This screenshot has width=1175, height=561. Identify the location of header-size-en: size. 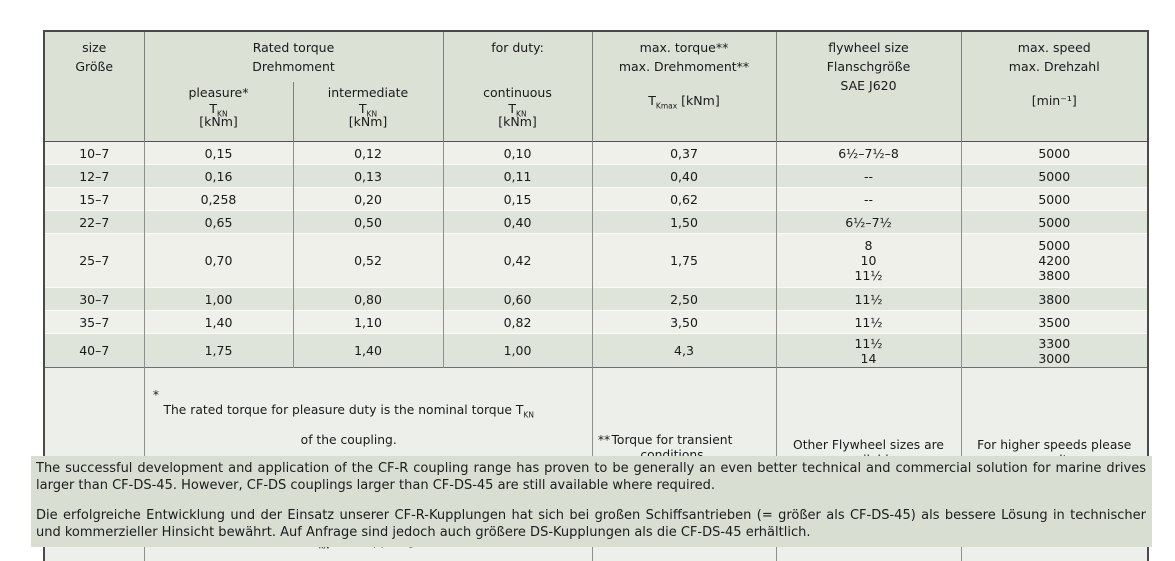
(94, 47).